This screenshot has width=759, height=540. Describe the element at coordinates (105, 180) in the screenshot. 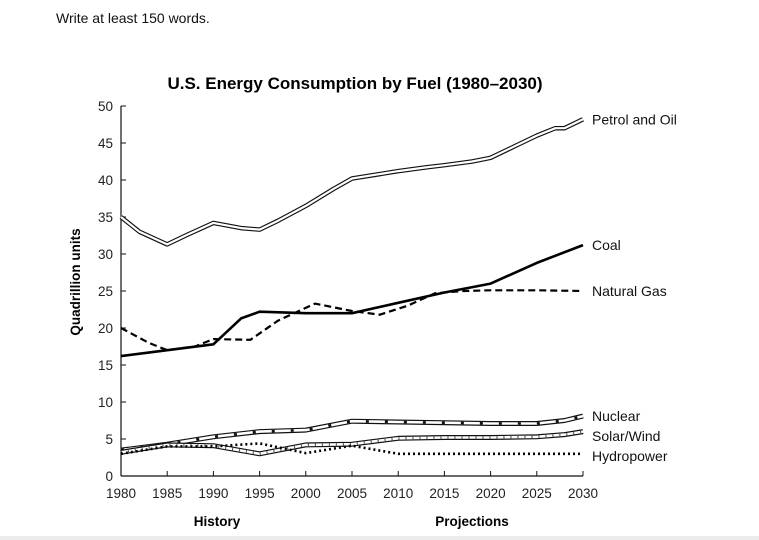

I see `y-tick-label: 40` at that location.